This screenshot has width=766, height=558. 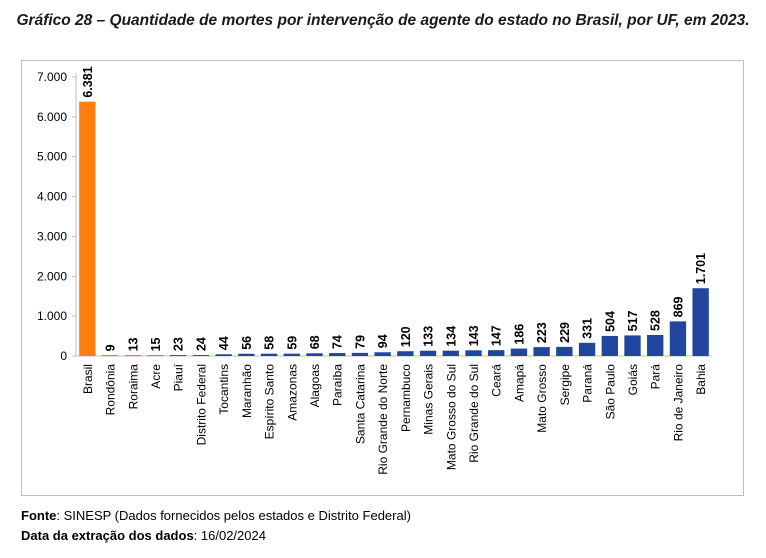 I want to click on data-label: 68, so click(x=315, y=342).